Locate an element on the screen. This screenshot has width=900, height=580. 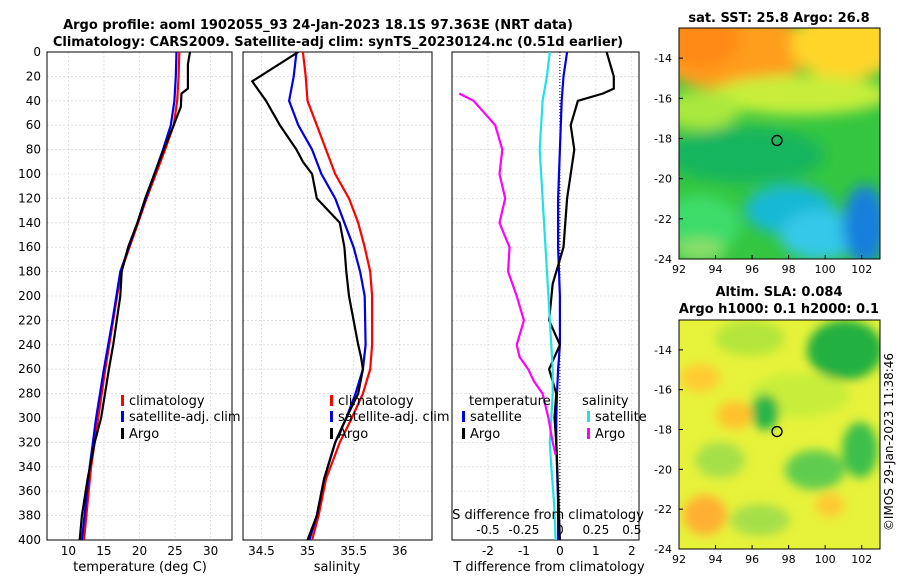
s-tick-label: -0.5 is located at coordinates (487, 530).